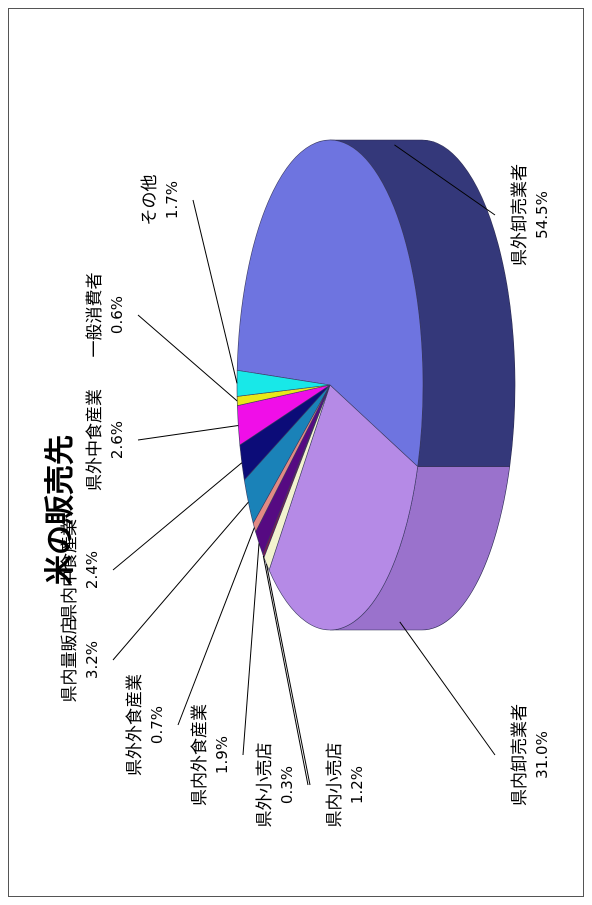 The height and width of the screenshot is (905, 592). What do you see at coordinates (135, 725) in the screenshot?
I see `slice-label-5: 県外外食産業` at bounding box center [135, 725].